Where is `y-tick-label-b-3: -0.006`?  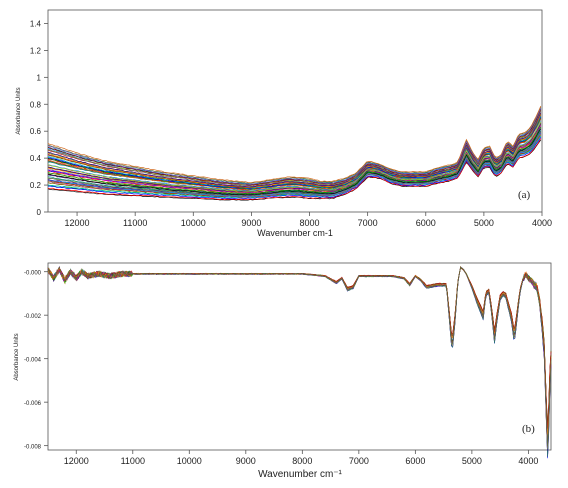
y-tick-label-b-3: -0.006 is located at coordinates (33, 404).